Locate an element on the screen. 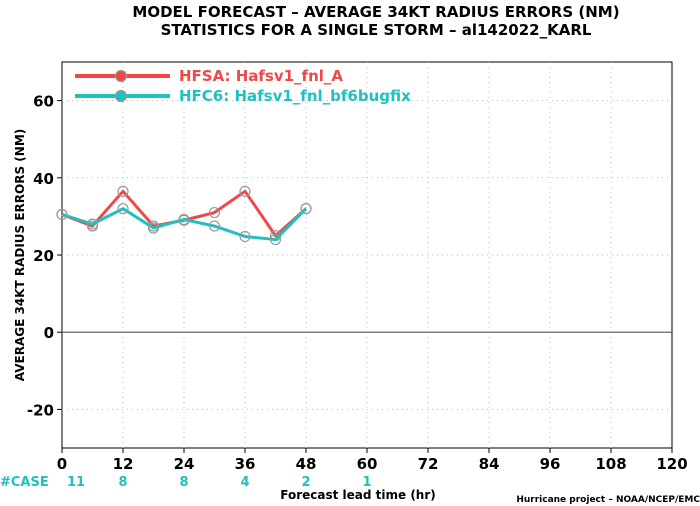  y-tick-label: 20 is located at coordinates (43, 256).